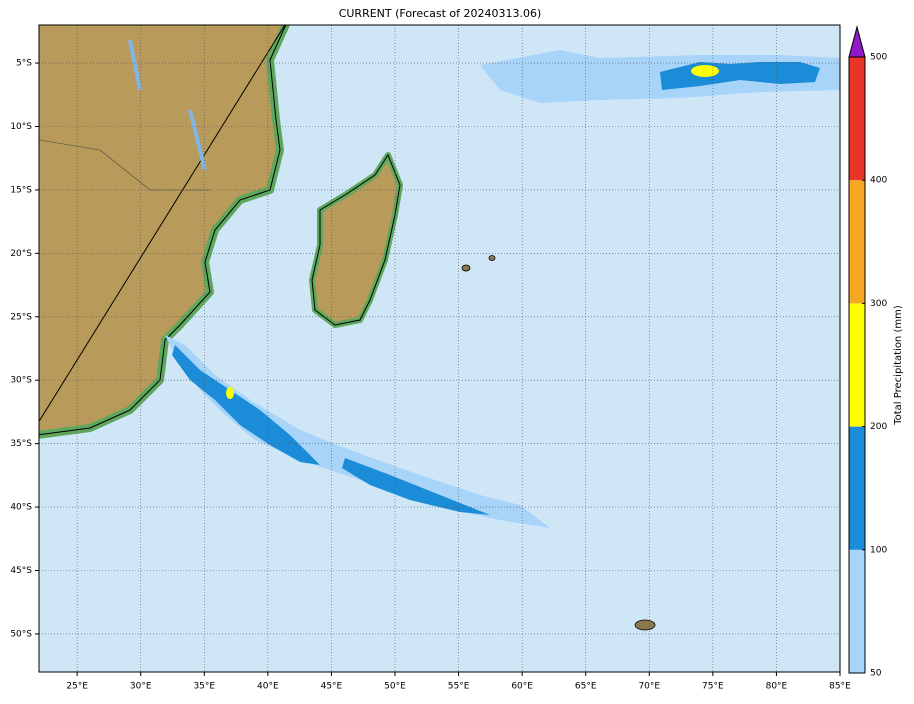  I want to click on colorbar-tick-label: 400, so click(878, 181).